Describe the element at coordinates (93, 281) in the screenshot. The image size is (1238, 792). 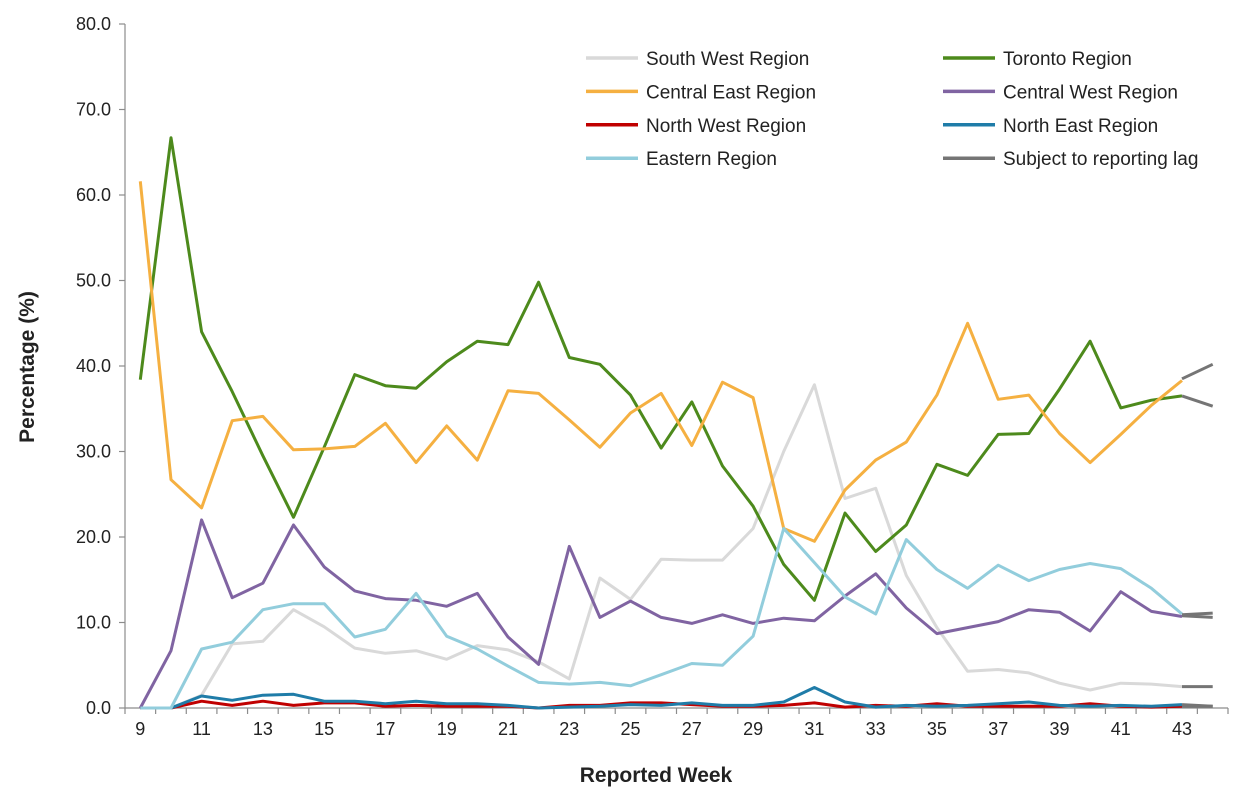
I see `y-tick-label: 50.0` at that location.